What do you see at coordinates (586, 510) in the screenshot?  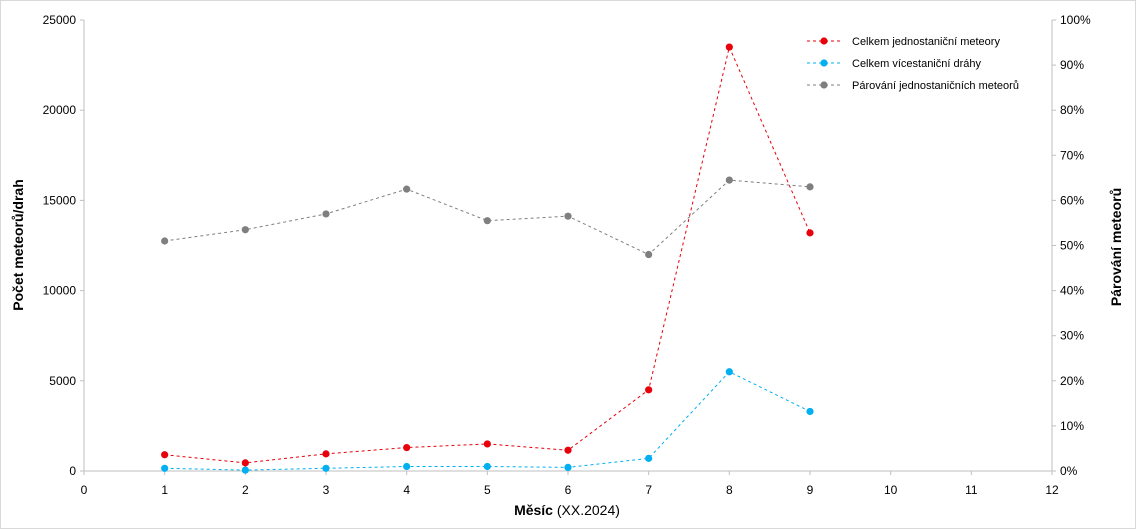 I see `x-axis-title-rest: (XX.2024)` at bounding box center [586, 510].